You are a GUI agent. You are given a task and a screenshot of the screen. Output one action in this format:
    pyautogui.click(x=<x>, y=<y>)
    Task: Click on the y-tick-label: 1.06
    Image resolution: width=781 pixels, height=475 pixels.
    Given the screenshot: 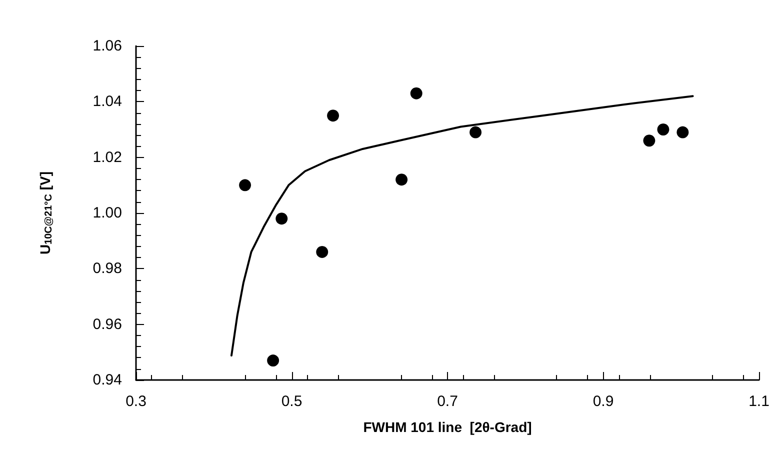 What is the action you would take?
    pyautogui.click(x=107, y=46)
    